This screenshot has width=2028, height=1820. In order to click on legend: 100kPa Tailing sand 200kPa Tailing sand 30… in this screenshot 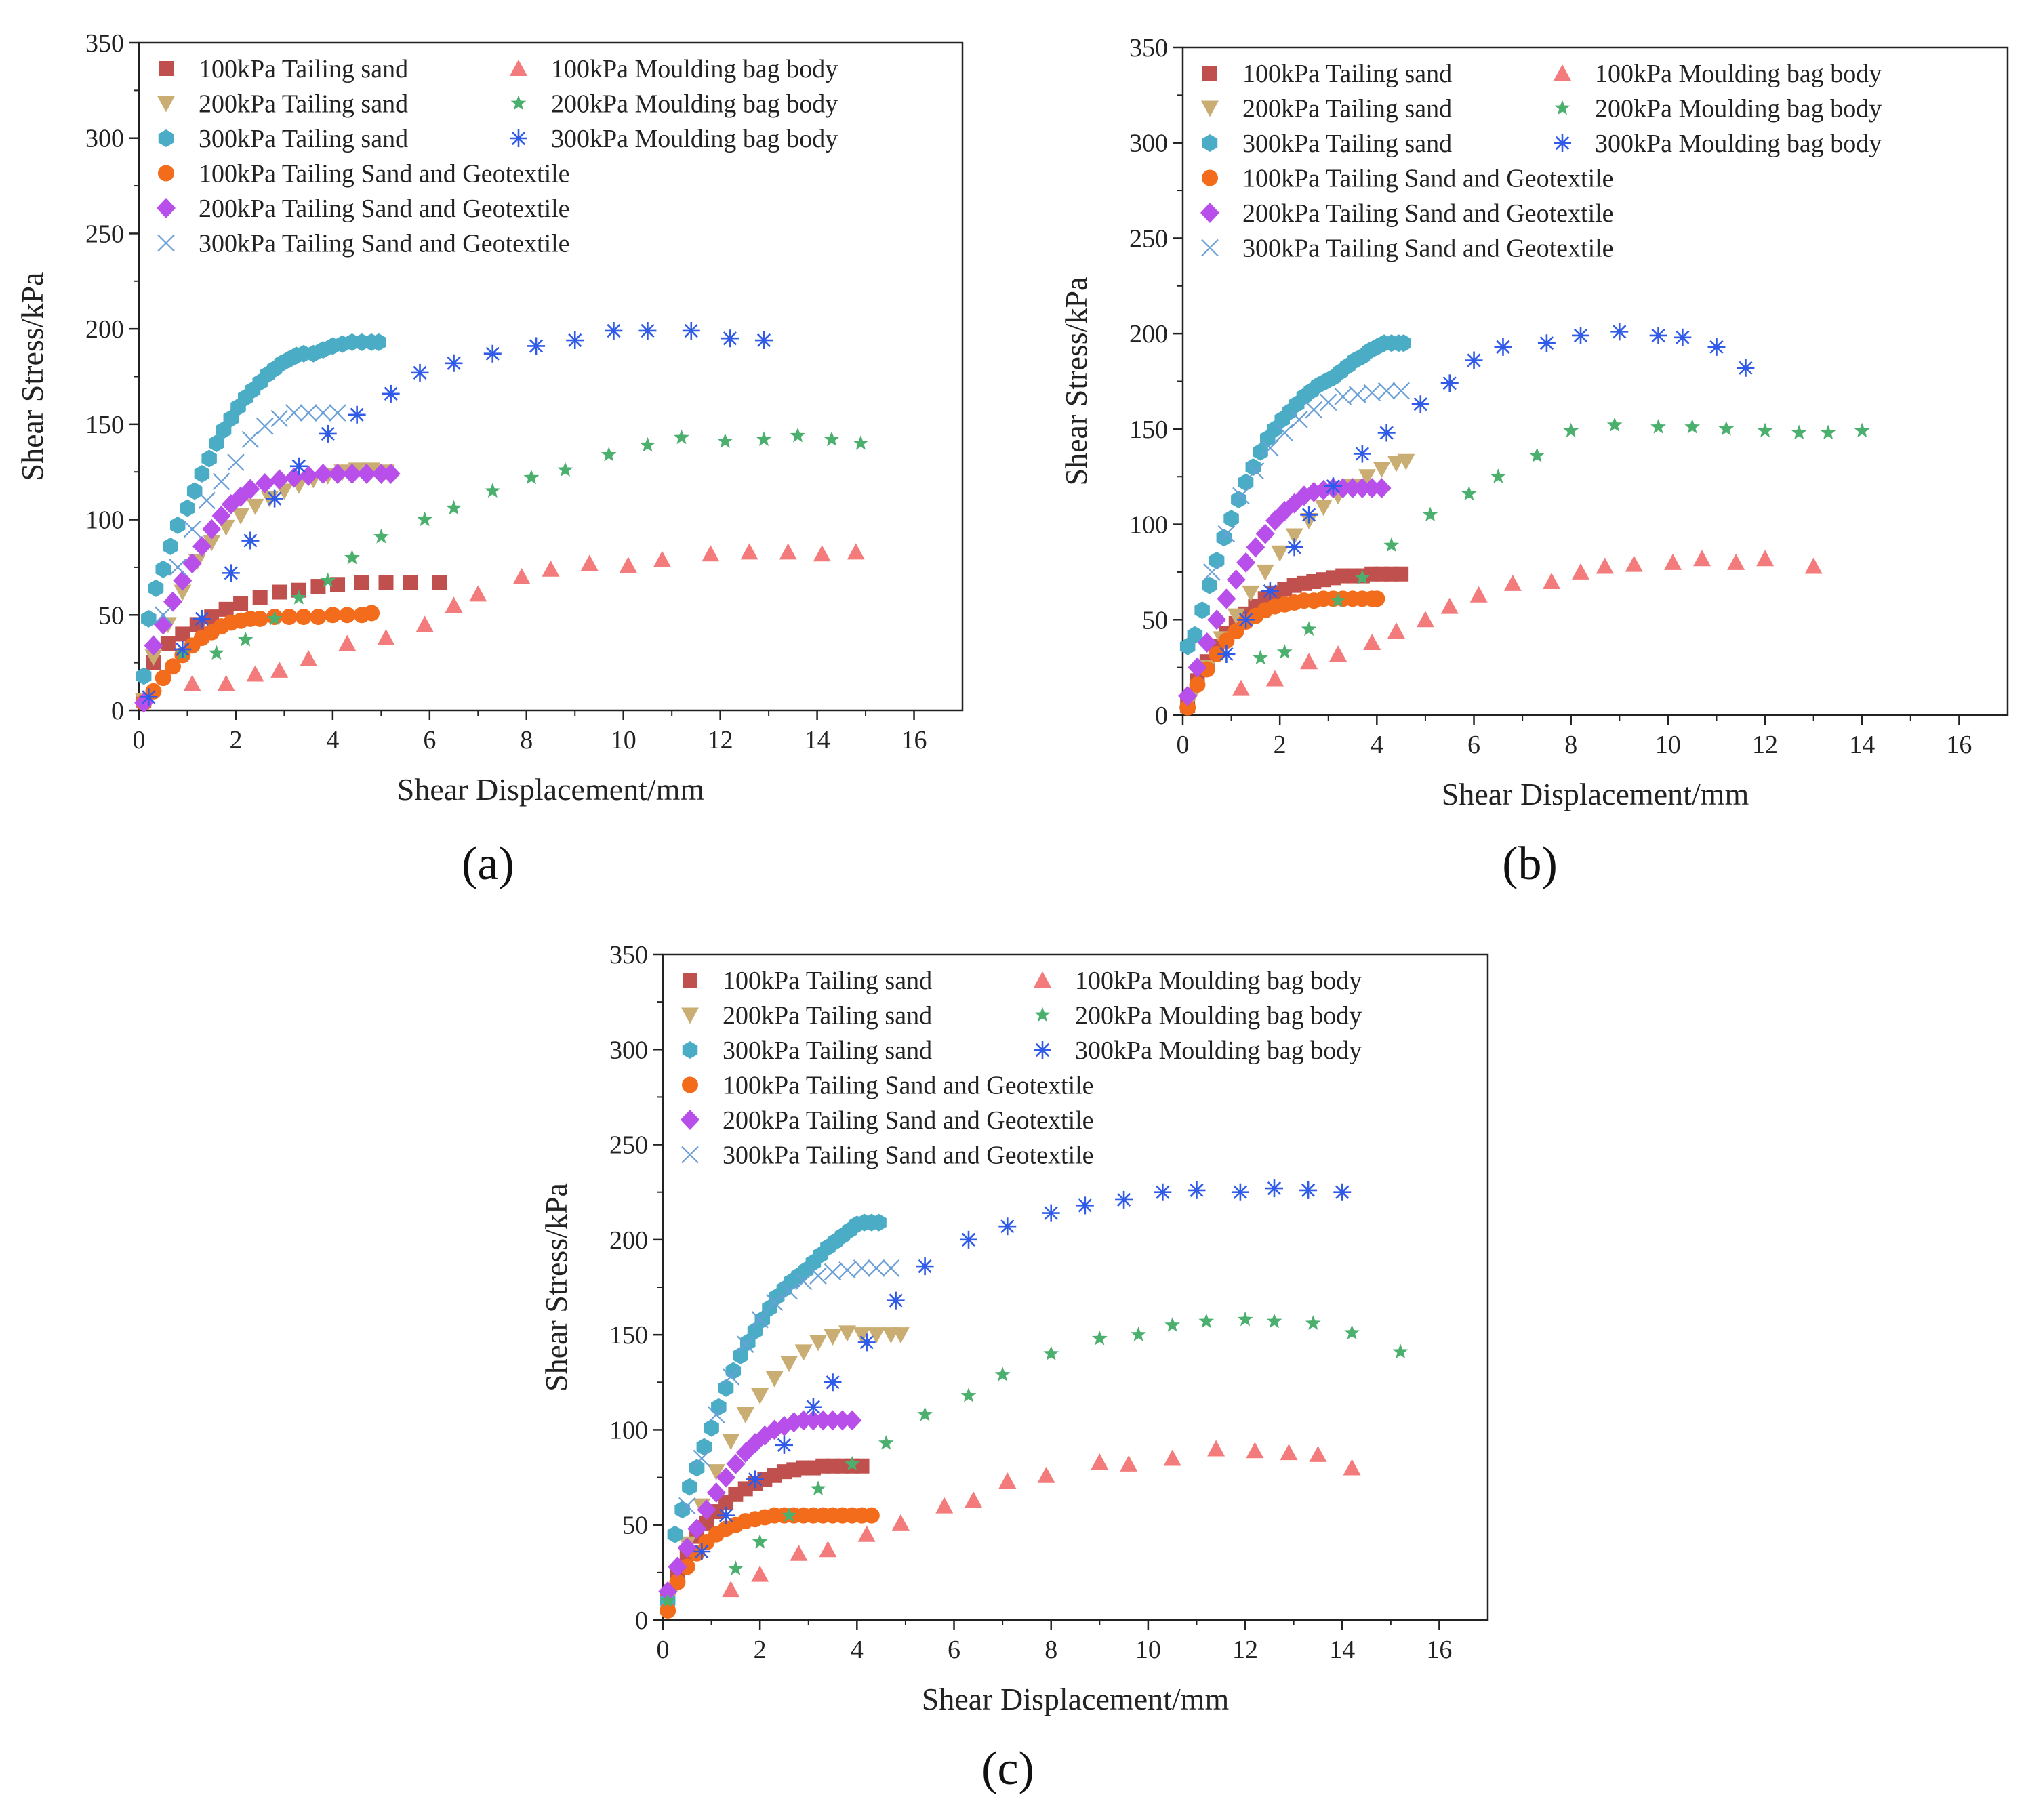, I will do `click(1021, 1068)`.